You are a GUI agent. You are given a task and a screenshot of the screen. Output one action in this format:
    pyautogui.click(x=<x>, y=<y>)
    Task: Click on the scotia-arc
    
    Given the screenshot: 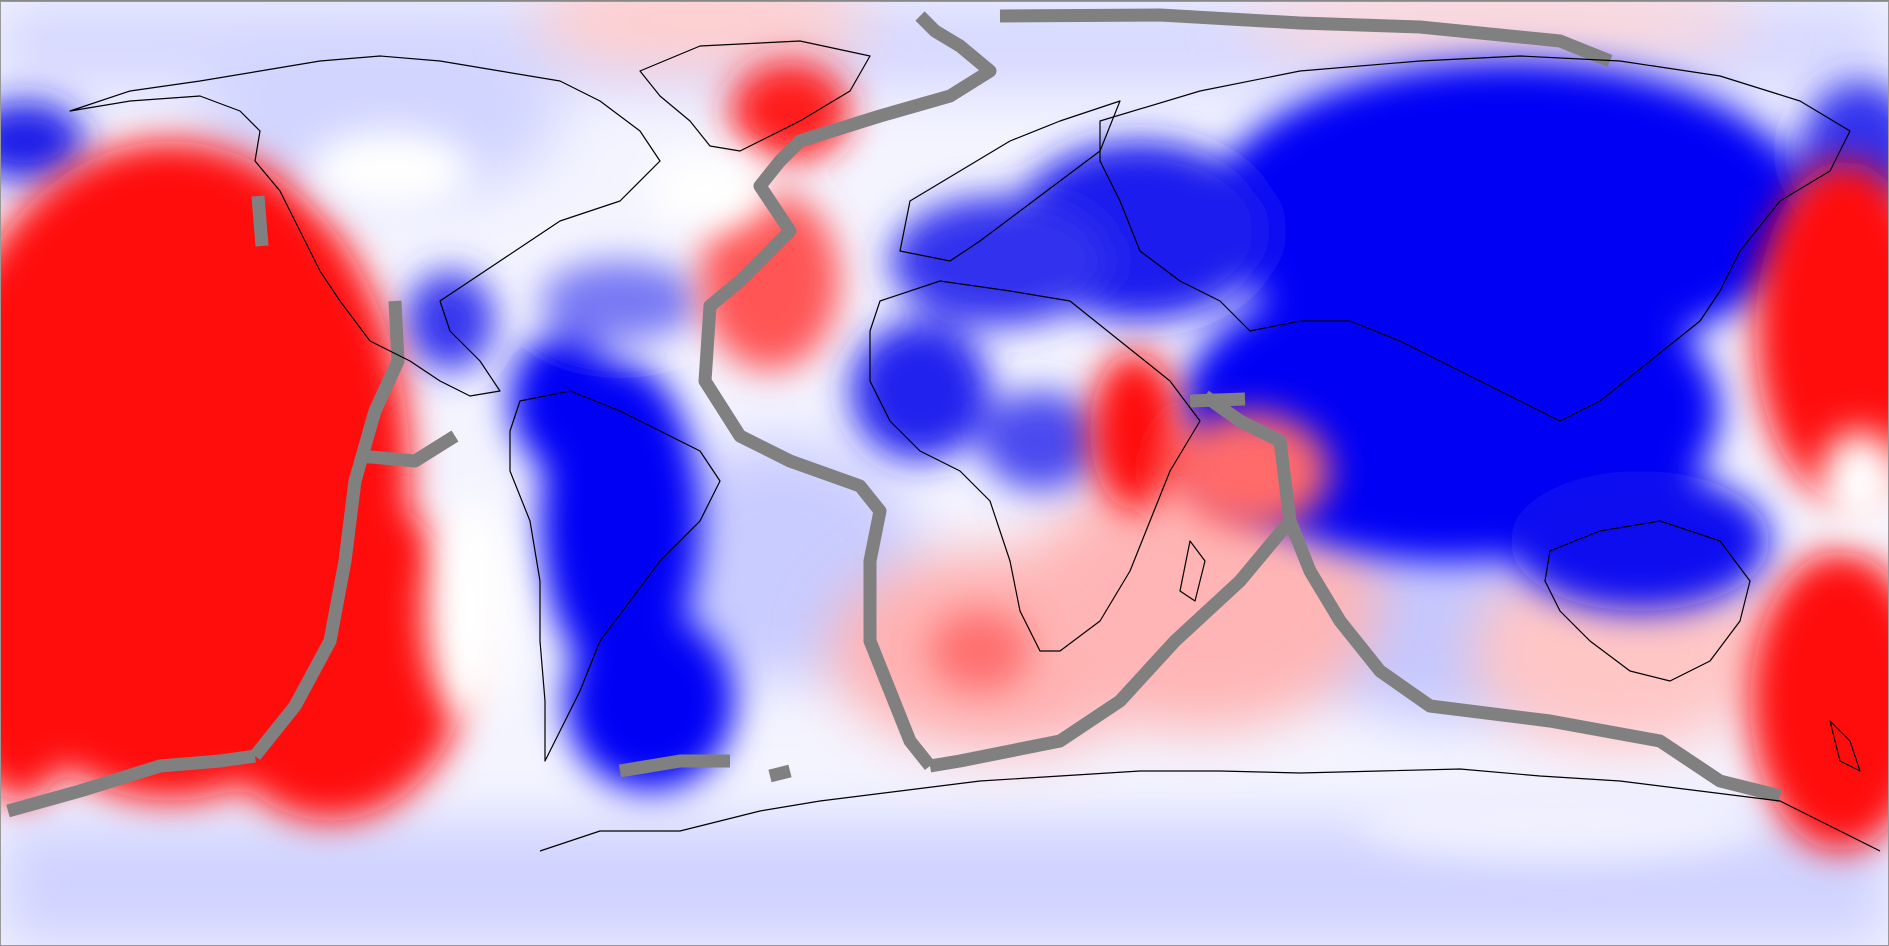 What is the action you would take?
    pyautogui.click(x=705, y=768)
    